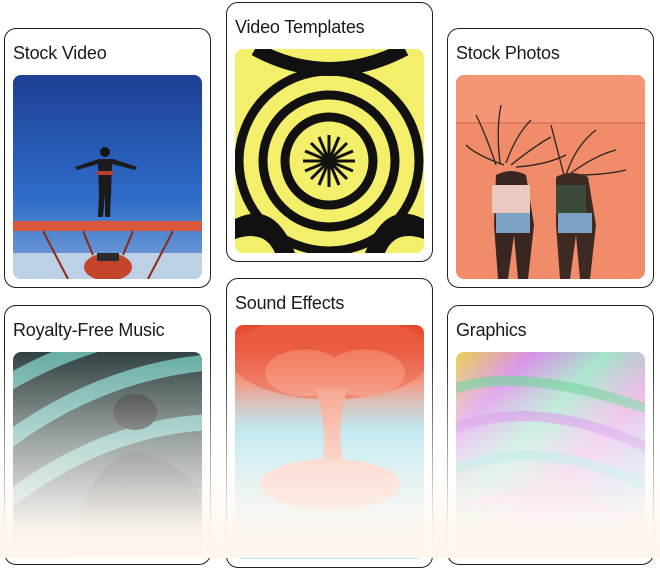  Describe the element at coordinates (508, 53) in the screenshot. I see `card-title: Stock Photos` at that location.